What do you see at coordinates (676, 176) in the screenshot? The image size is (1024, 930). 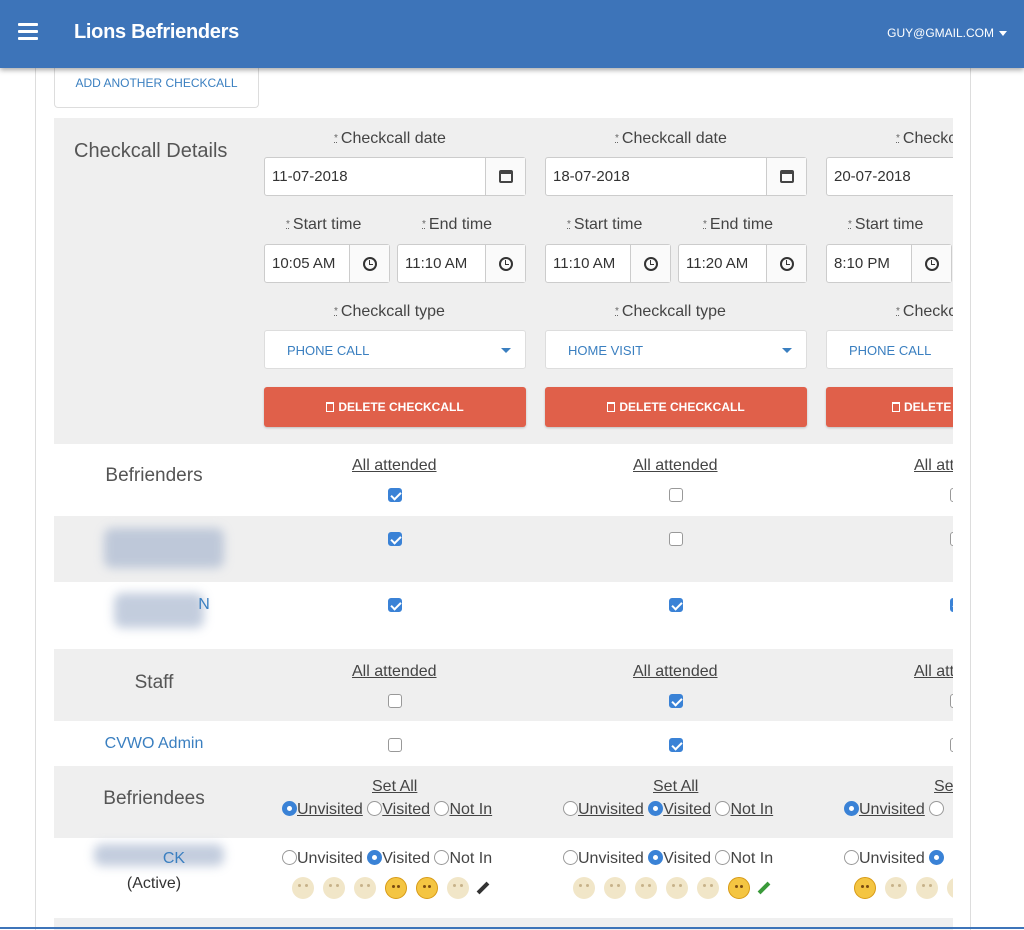 I see `checkcall-date-field: 18-07-2018` at bounding box center [676, 176].